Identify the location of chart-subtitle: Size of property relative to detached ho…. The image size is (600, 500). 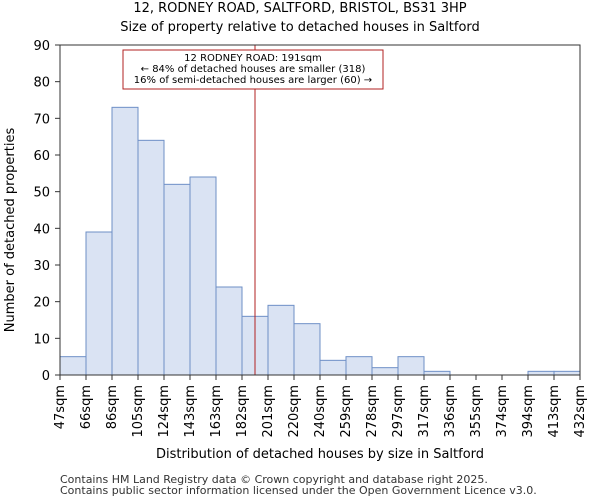
(300, 27).